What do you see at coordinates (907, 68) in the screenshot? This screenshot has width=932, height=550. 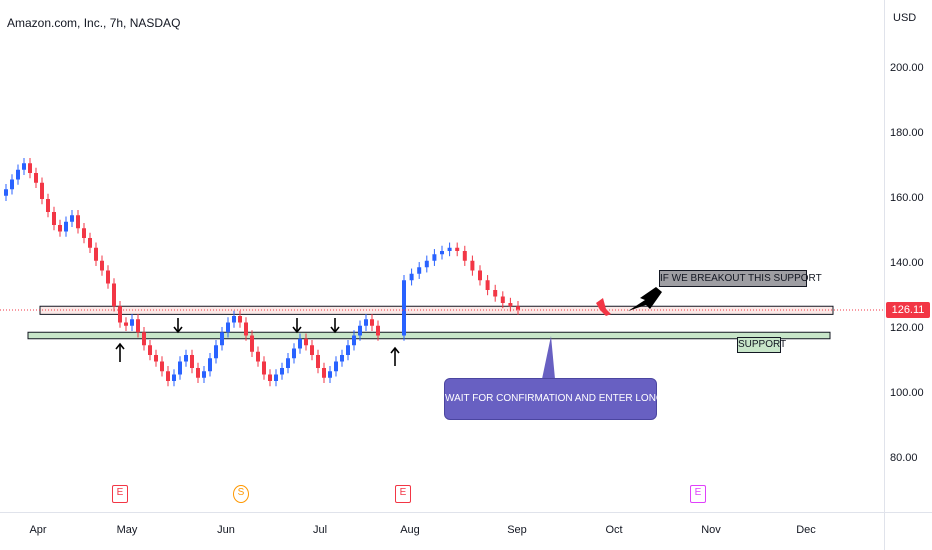 I see `price-tick: 200.00` at bounding box center [907, 68].